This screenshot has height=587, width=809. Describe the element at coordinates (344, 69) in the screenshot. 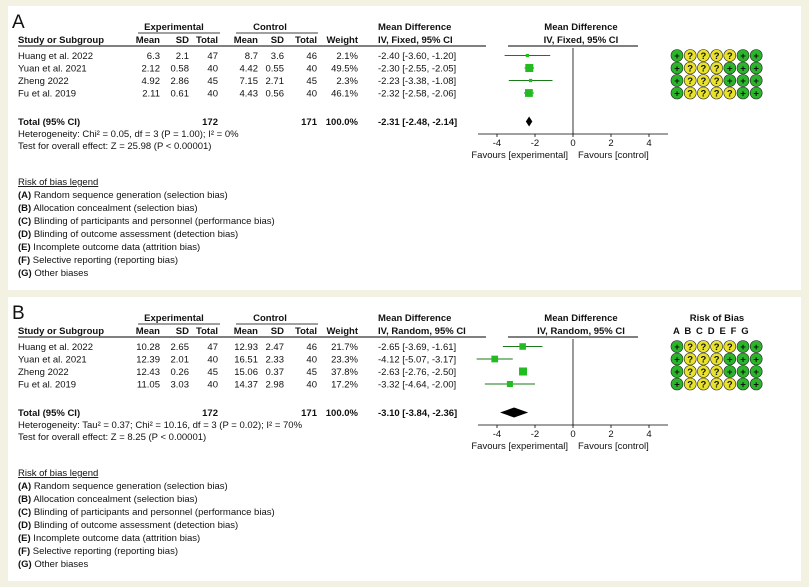

I see `weight: 49.5%` at that location.